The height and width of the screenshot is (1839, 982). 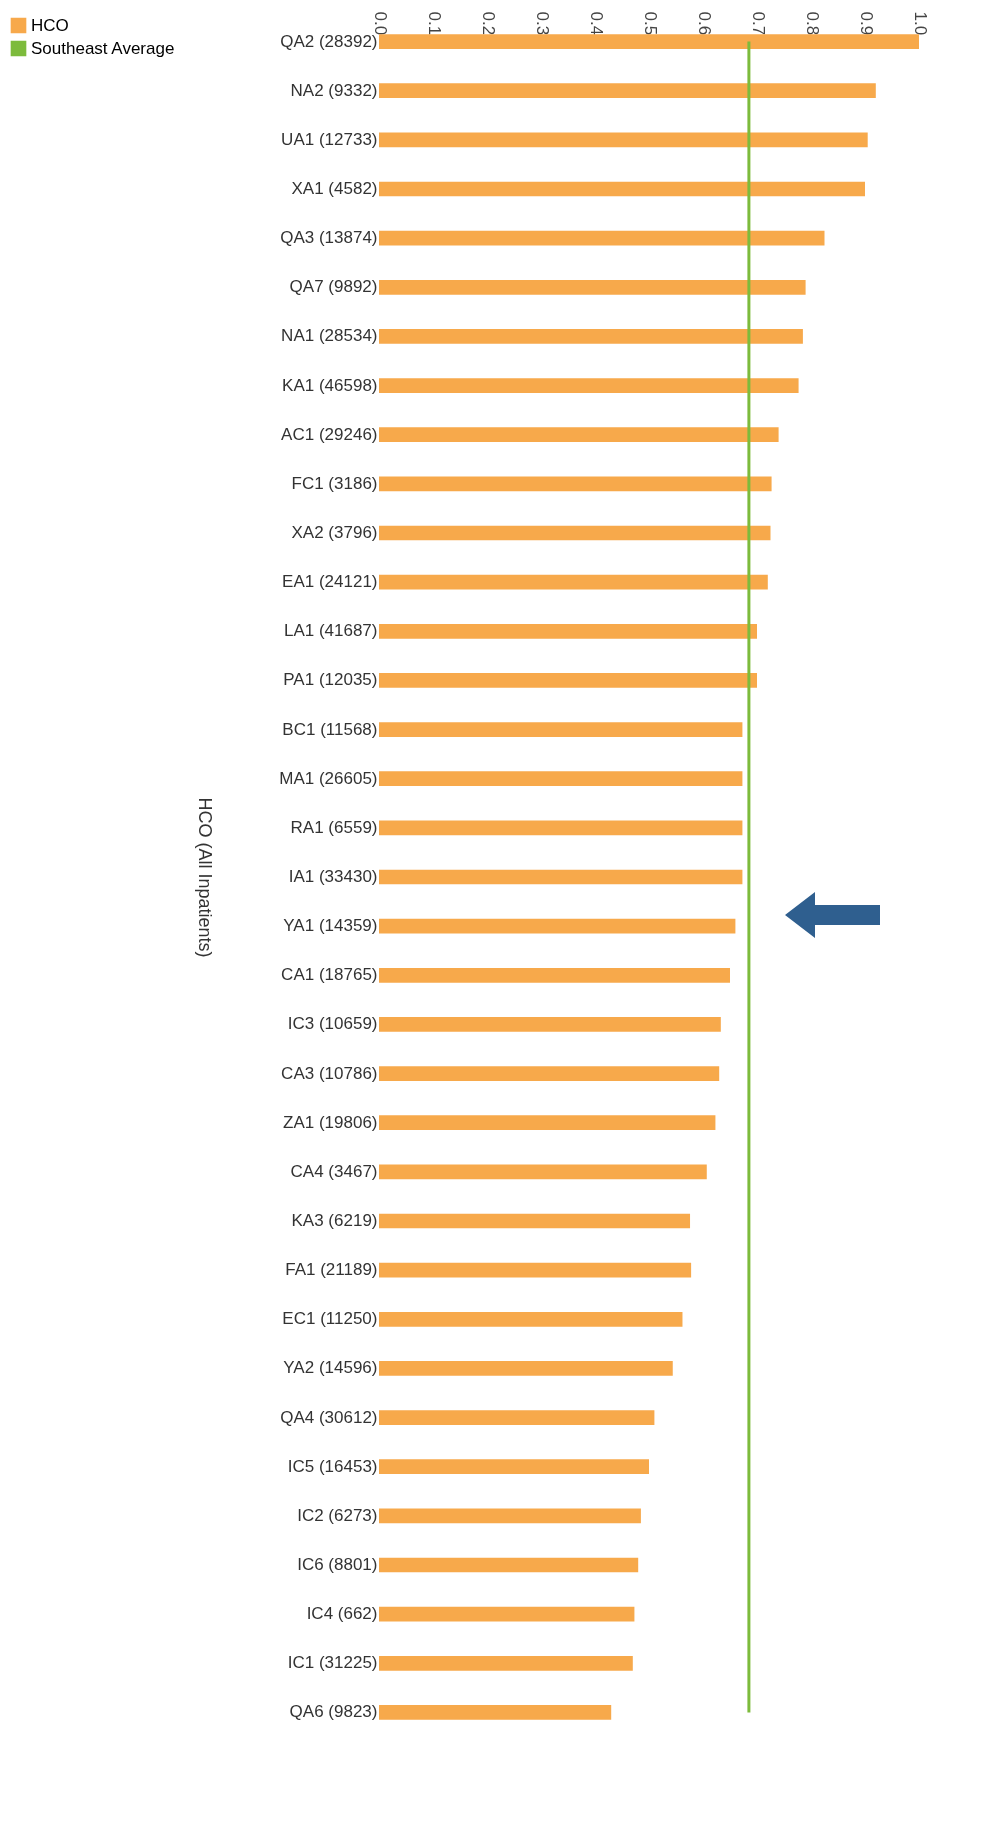 What do you see at coordinates (330, 1319) in the screenshot?
I see `y-tick-label: EC1 (11250)` at bounding box center [330, 1319].